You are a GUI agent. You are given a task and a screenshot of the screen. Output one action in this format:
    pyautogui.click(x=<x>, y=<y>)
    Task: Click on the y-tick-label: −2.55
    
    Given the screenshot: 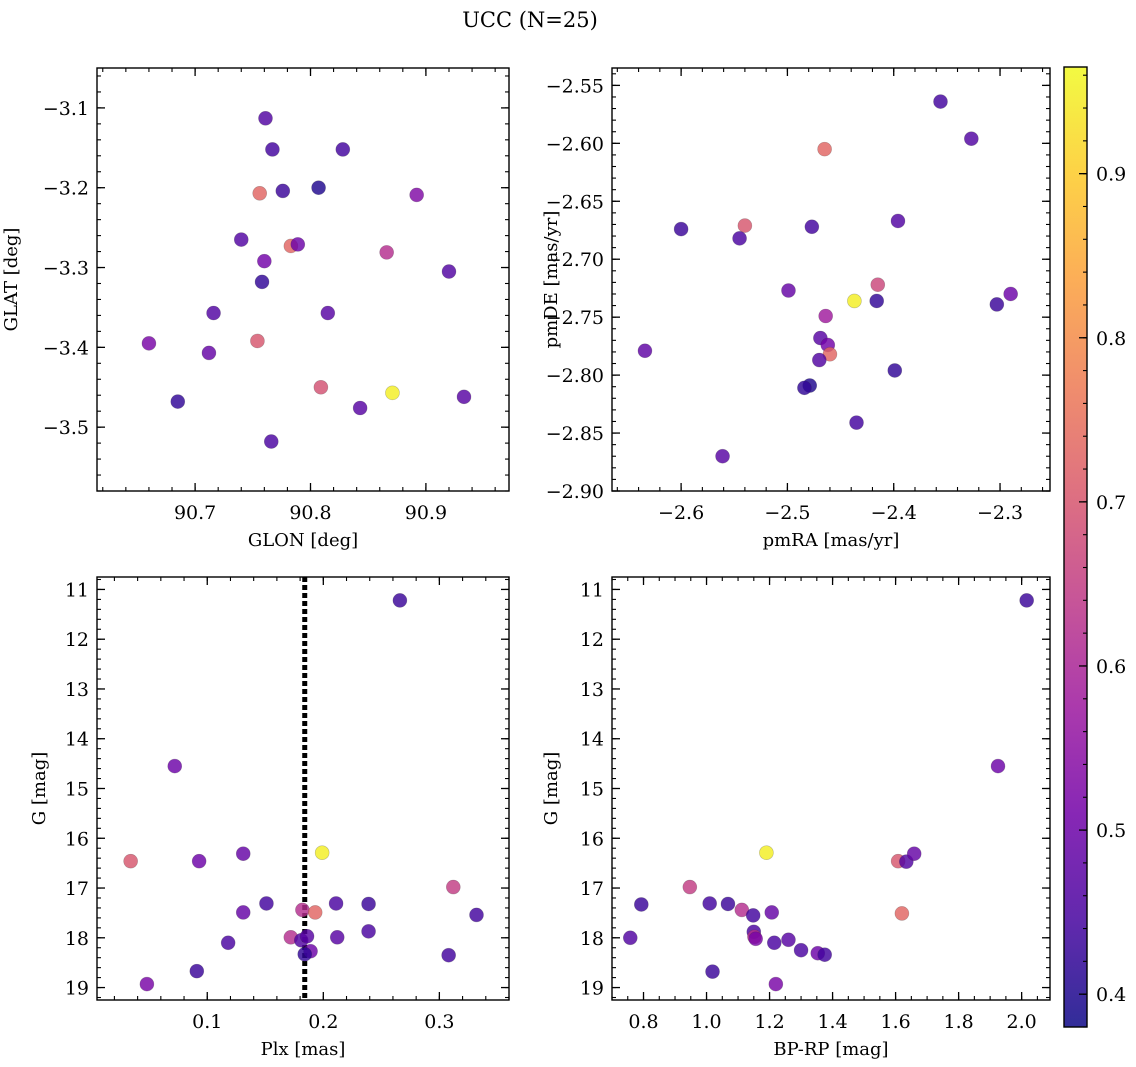 What is the action you would take?
    pyautogui.click(x=575, y=86)
    